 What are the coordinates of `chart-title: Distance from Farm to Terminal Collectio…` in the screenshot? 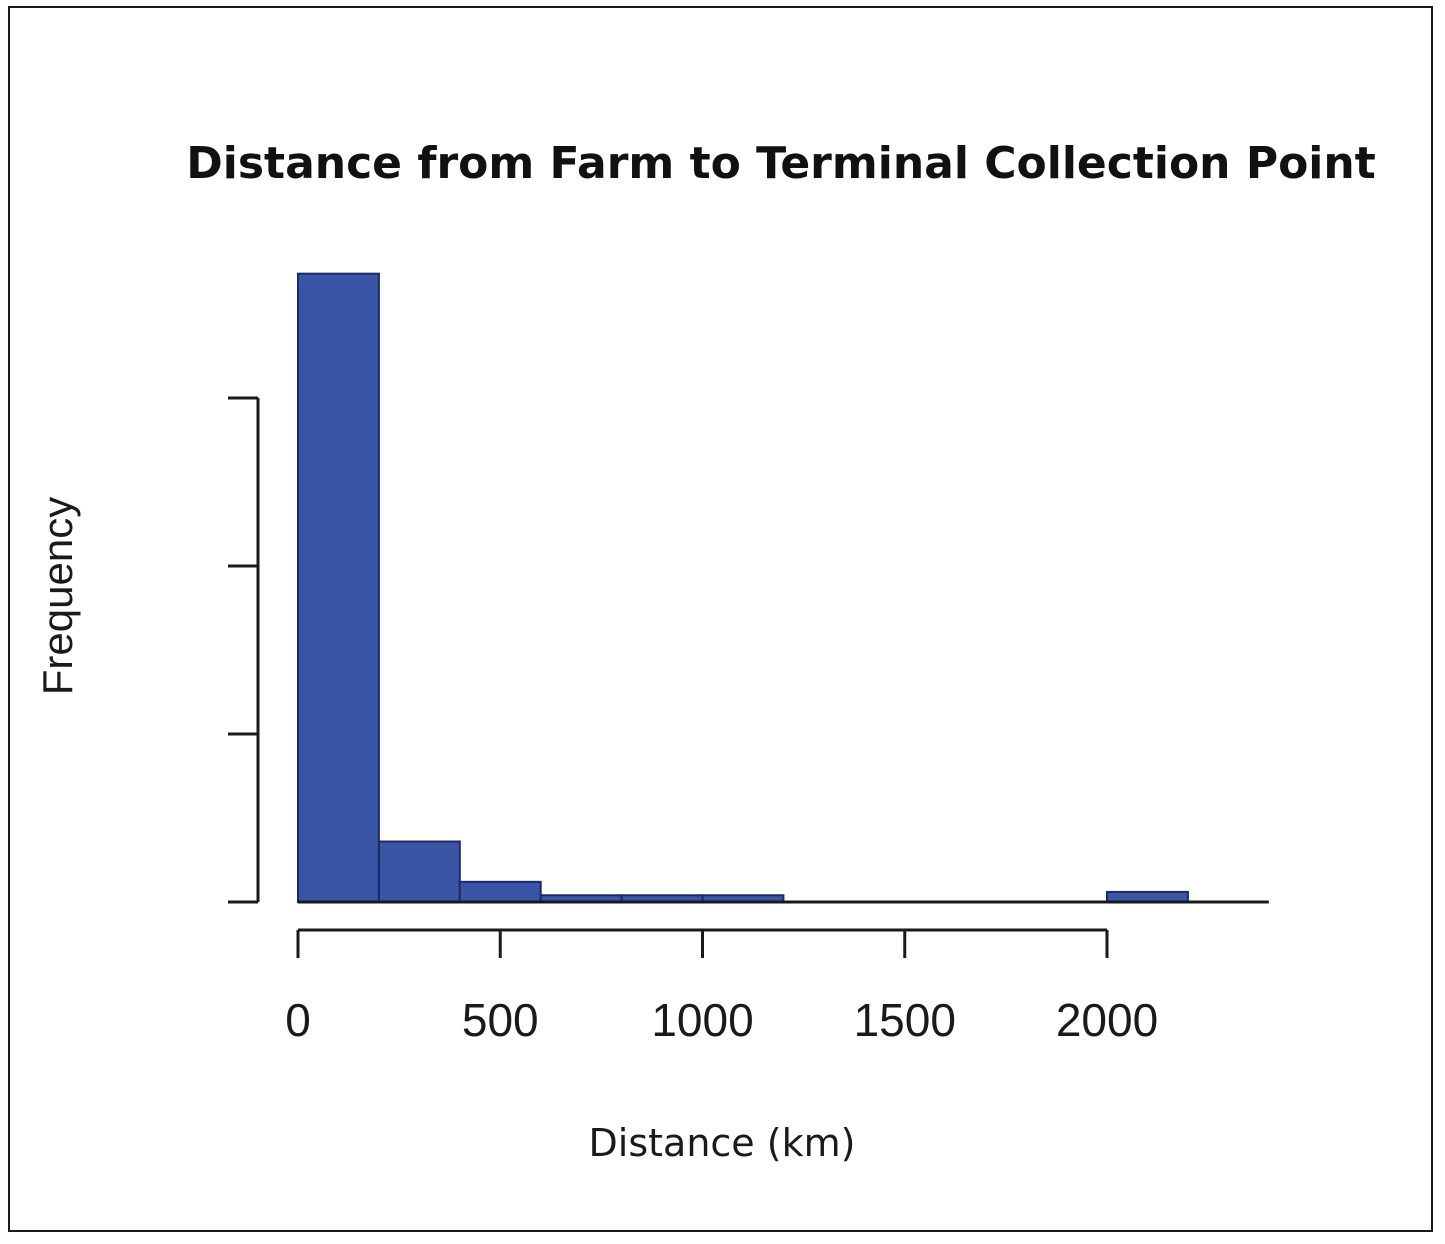 It's located at (781, 163).